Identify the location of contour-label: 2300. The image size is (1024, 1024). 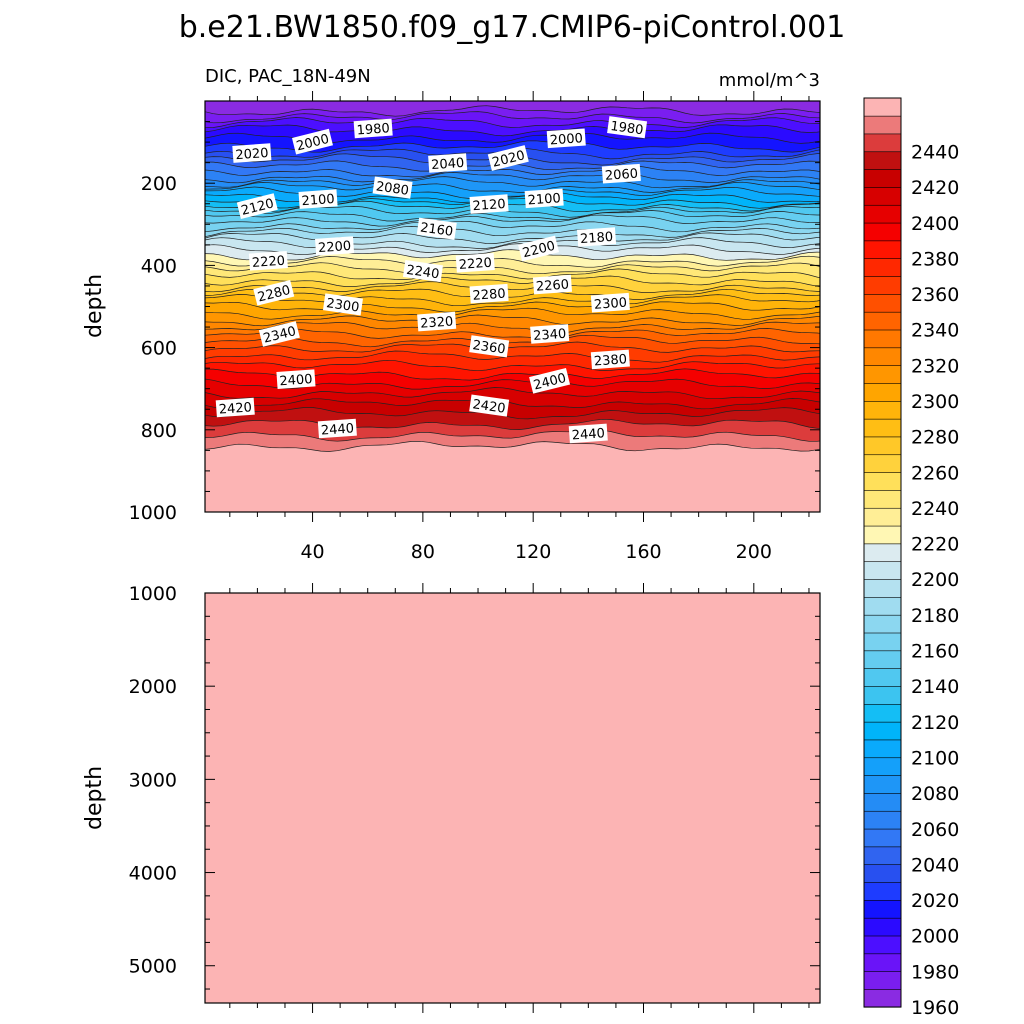
(610, 302).